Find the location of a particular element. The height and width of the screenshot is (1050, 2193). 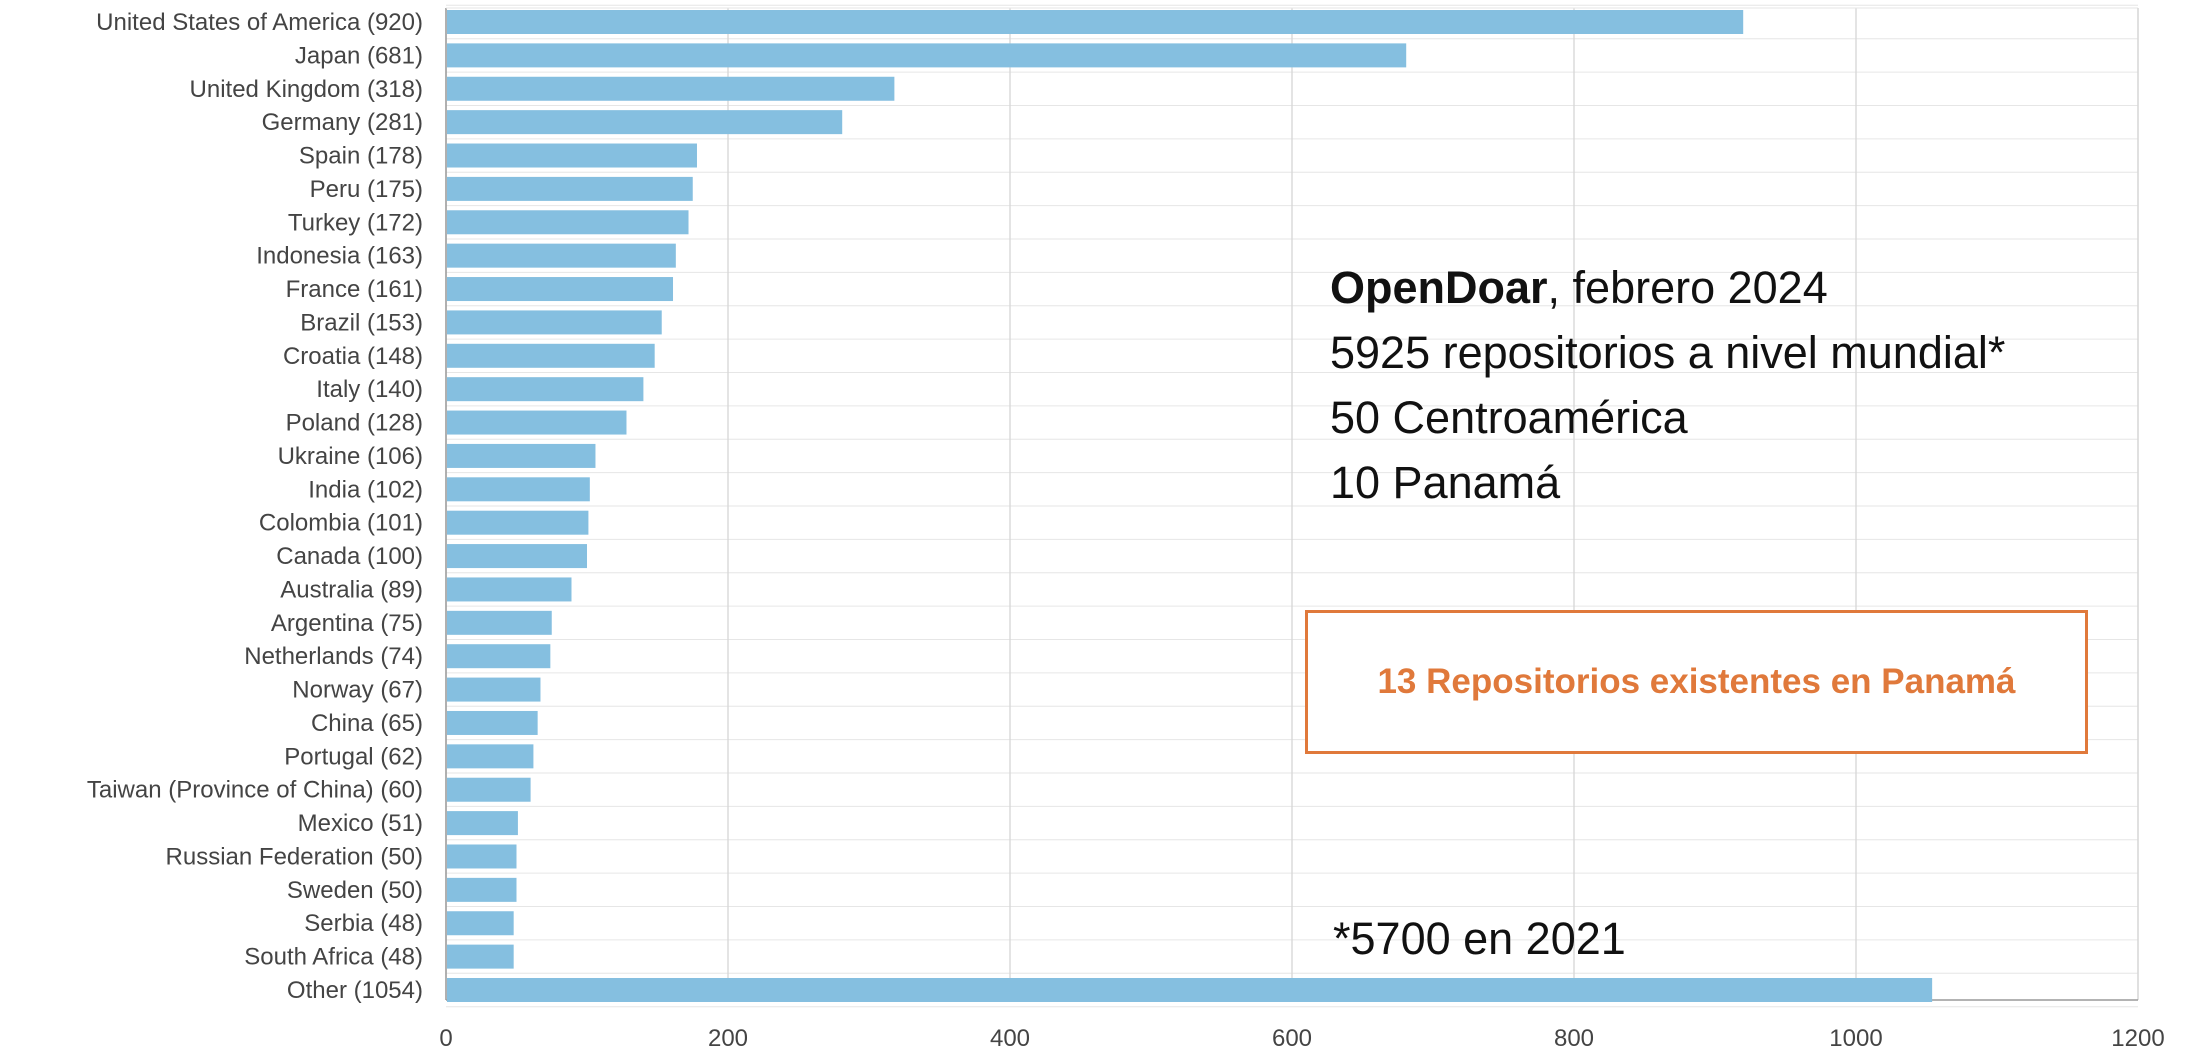

category-label: Spain (178) is located at coordinates (361, 156).